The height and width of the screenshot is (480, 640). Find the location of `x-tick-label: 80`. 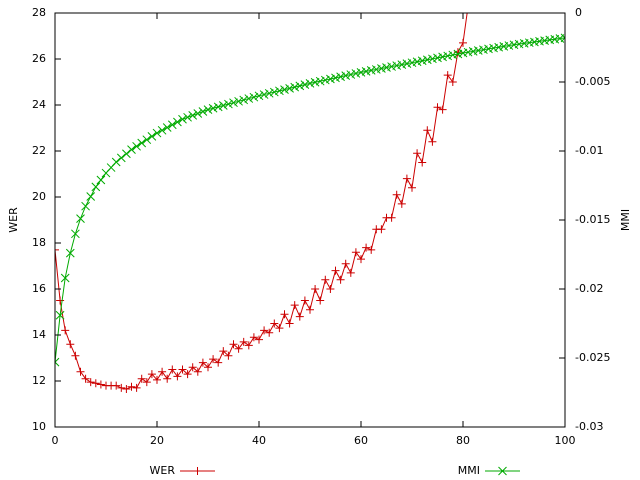

x-tick-label: 80 is located at coordinates (463, 440).